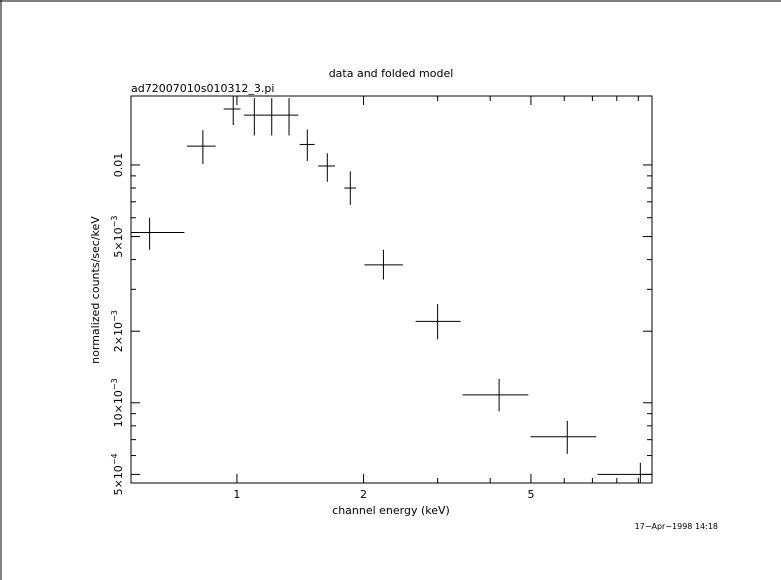 Image resolution: width=781 pixels, height=580 pixels. I want to click on chart-title: data and folded model, so click(391, 73).